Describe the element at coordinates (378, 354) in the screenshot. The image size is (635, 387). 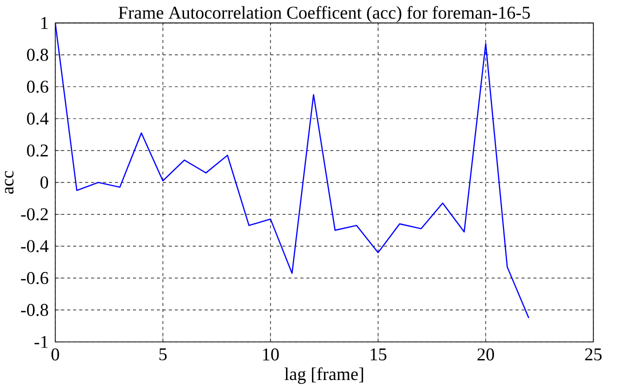
I see `x-tick-label: 15` at that location.